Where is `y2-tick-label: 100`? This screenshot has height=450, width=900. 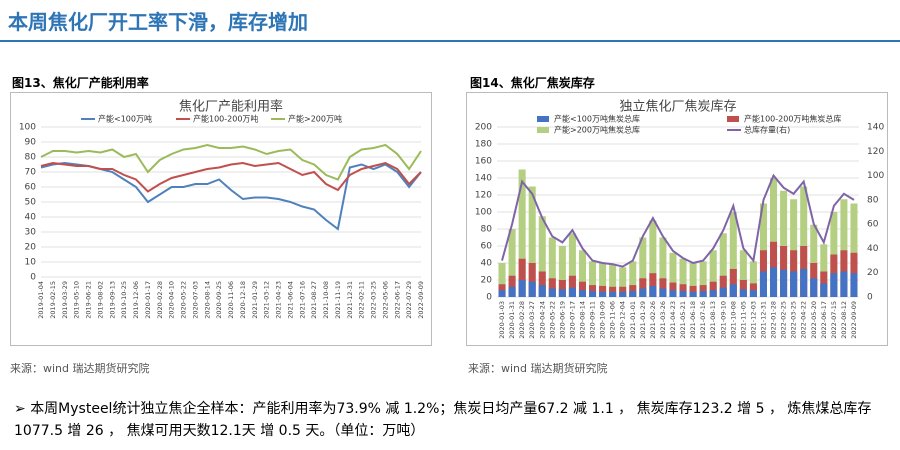 y2-tick-label: 100 is located at coordinates (875, 176).